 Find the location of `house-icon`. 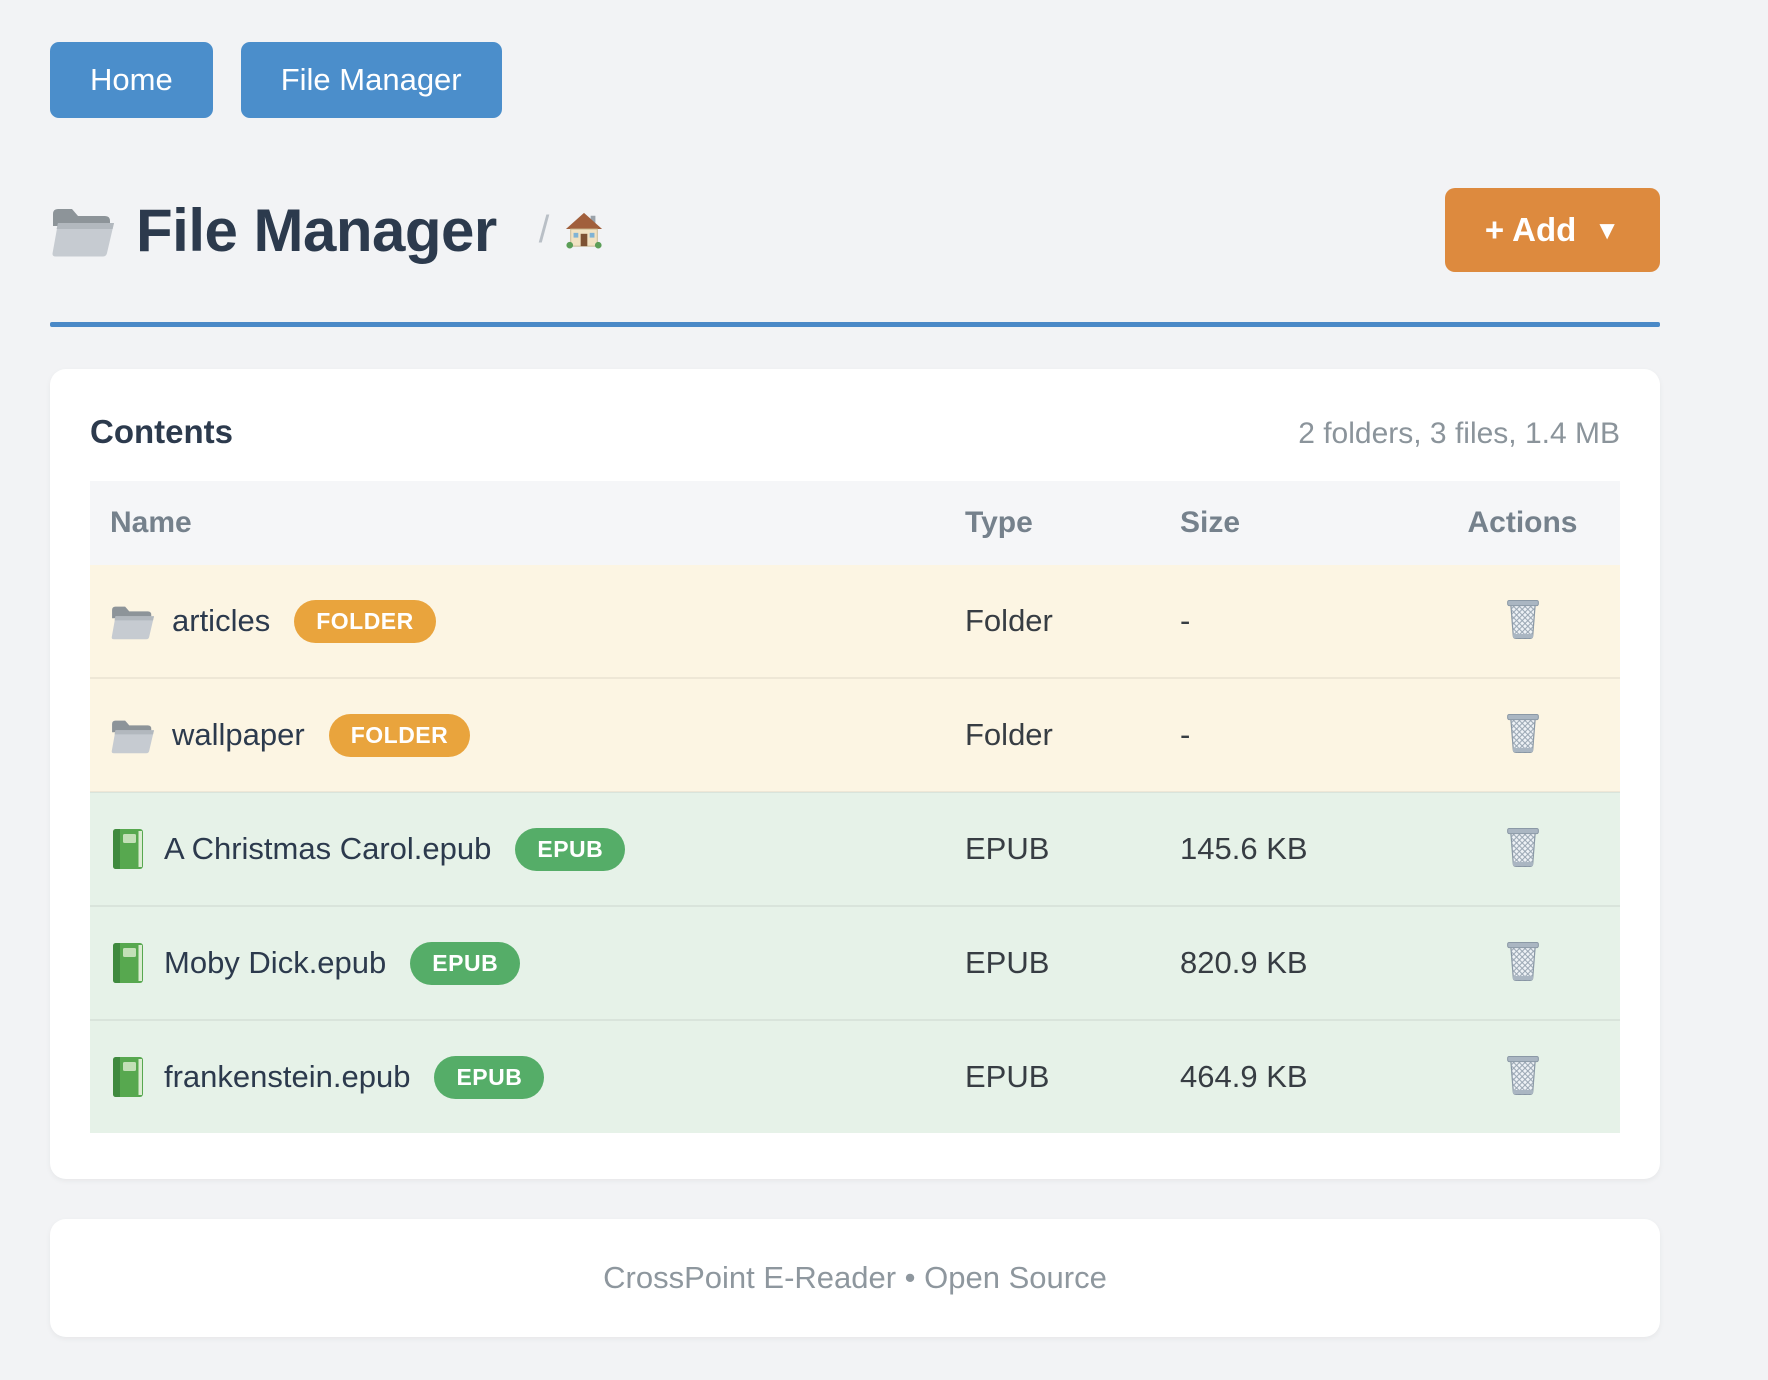

house-icon is located at coordinates (584, 230).